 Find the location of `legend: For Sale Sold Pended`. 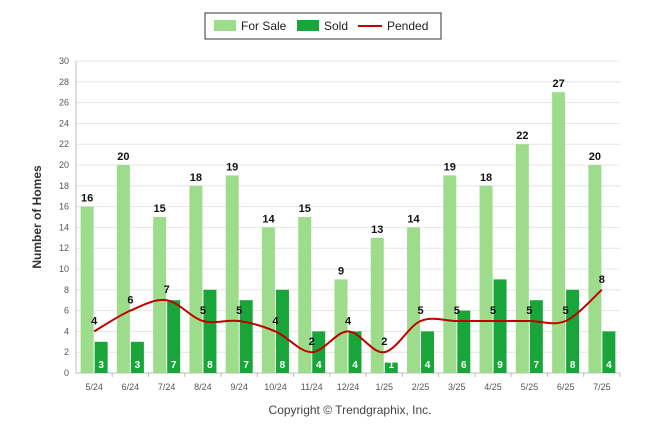

legend: For Sale Sold Pended is located at coordinates (323, 26).